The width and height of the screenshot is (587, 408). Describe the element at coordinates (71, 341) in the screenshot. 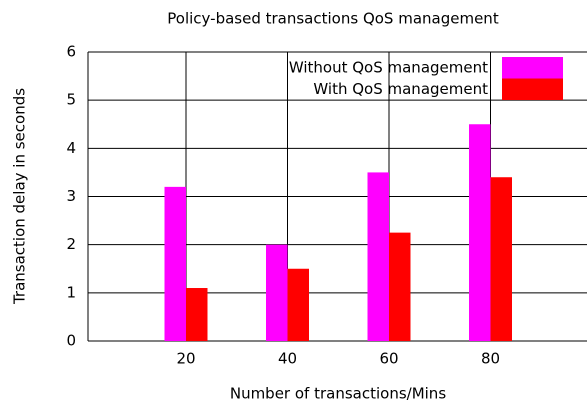

I see `y-tick-label: 0` at that location.